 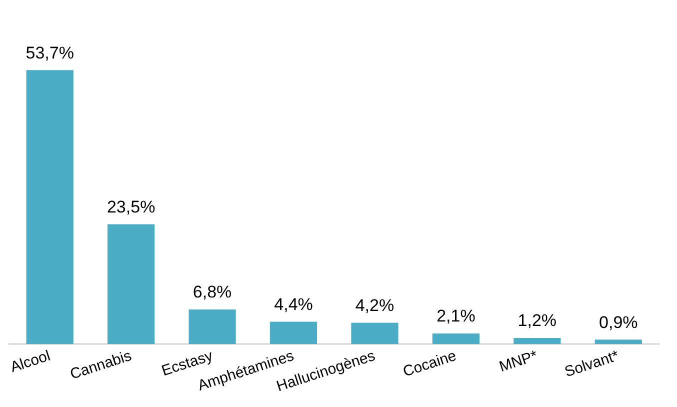 I want to click on data-label: 4,4%, so click(x=293, y=304).